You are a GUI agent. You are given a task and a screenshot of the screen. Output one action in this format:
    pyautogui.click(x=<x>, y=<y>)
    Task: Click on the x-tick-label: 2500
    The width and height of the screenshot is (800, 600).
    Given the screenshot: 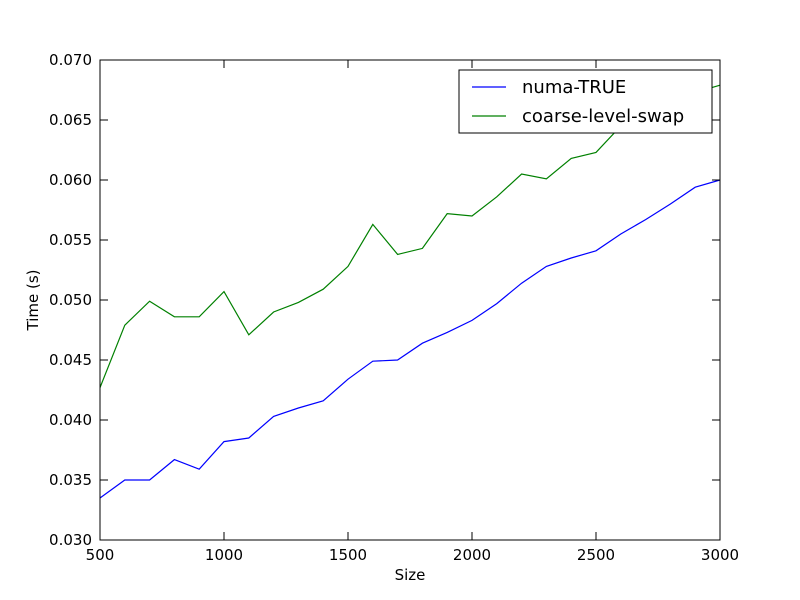 What is the action you would take?
    pyautogui.click(x=596, y=555)
    